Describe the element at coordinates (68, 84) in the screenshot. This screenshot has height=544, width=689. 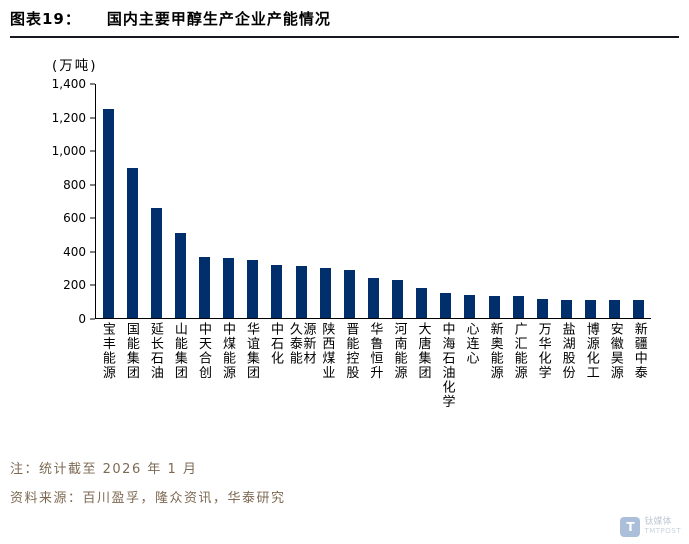
I see `y-axis-tick-label: 1,400` at that location.